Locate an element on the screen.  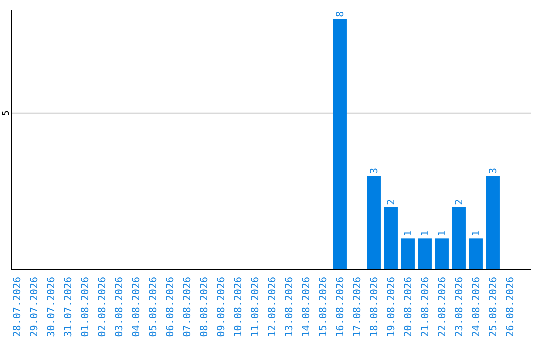
x-tick-label: 03.08.2026 is located at coordinates (120, 307).